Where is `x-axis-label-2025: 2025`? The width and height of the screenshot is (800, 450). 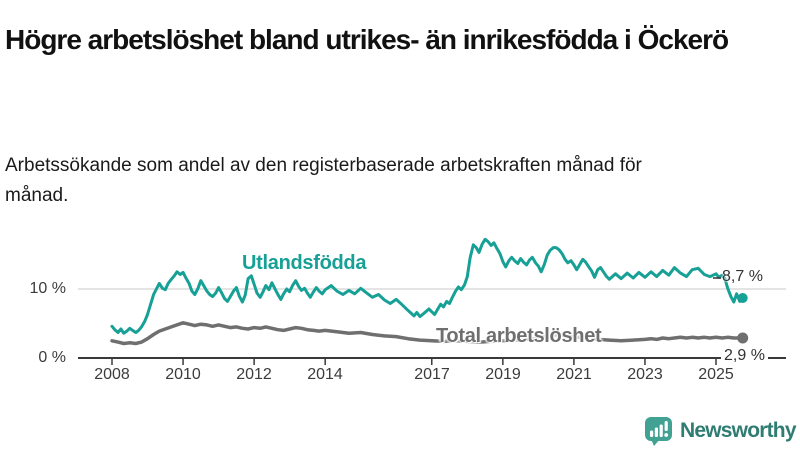 x-axis-label-2025: 2025 is located at coordinates (716, 374).